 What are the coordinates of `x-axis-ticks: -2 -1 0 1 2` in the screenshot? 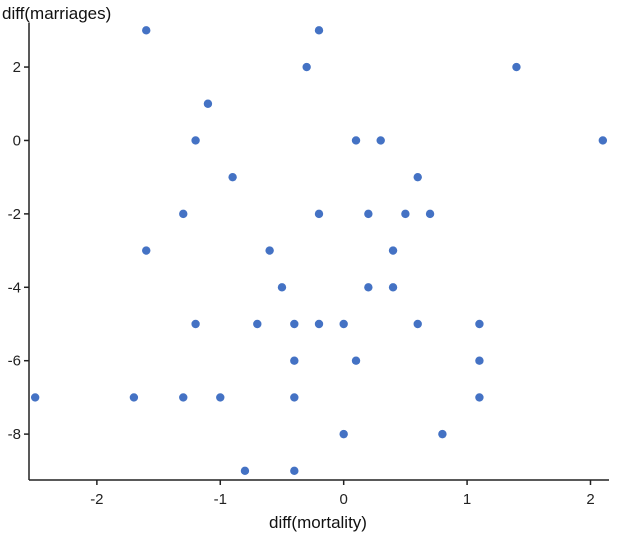 It's located at (342, 494).